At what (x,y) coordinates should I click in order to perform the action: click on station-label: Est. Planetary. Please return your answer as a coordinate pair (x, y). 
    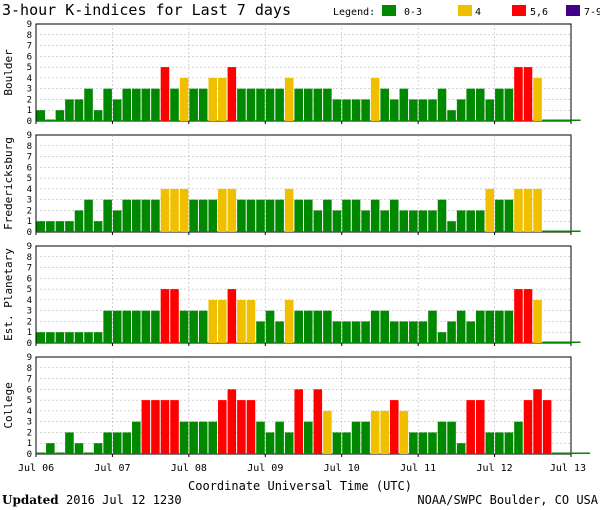
    Looking at the image, I should click on (8, 294).